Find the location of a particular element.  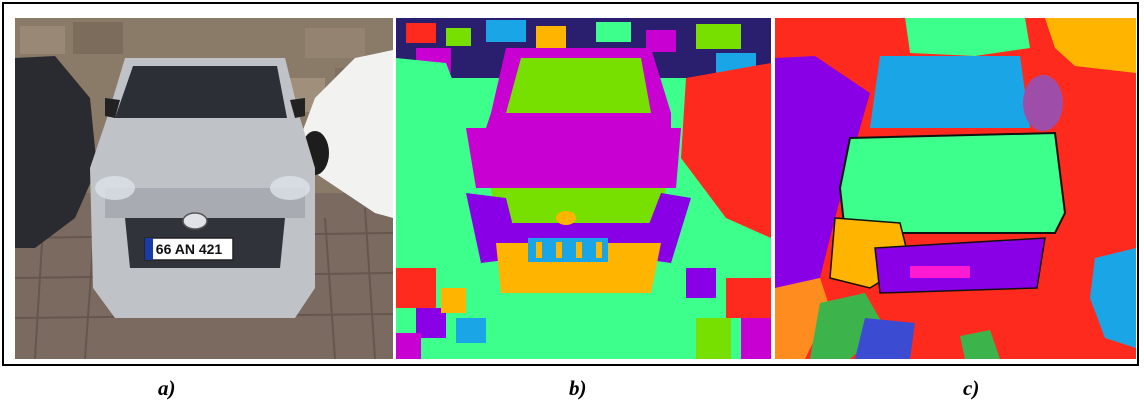

panel-b-caption: b) is located at coordinates (578, 388).